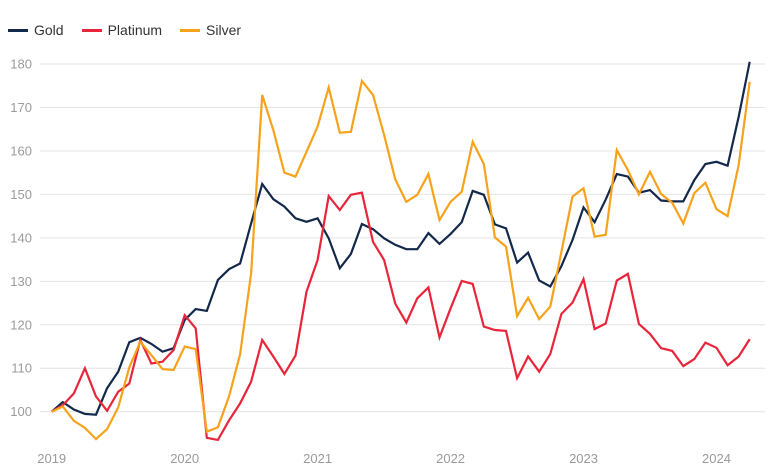 Image resolution: width=770 pixels, height=470 pixels. I want to click on x-tick-label: 2020, so click(184, 458).